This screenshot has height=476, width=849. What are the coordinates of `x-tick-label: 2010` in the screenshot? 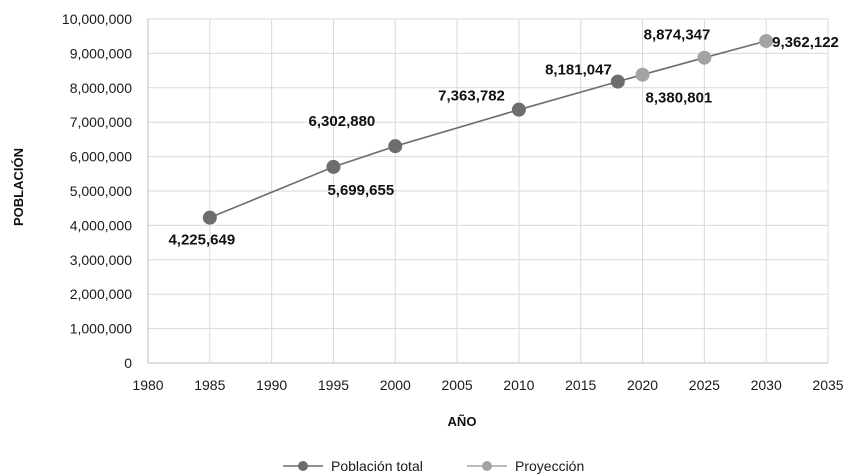 It's located at (518, 385).